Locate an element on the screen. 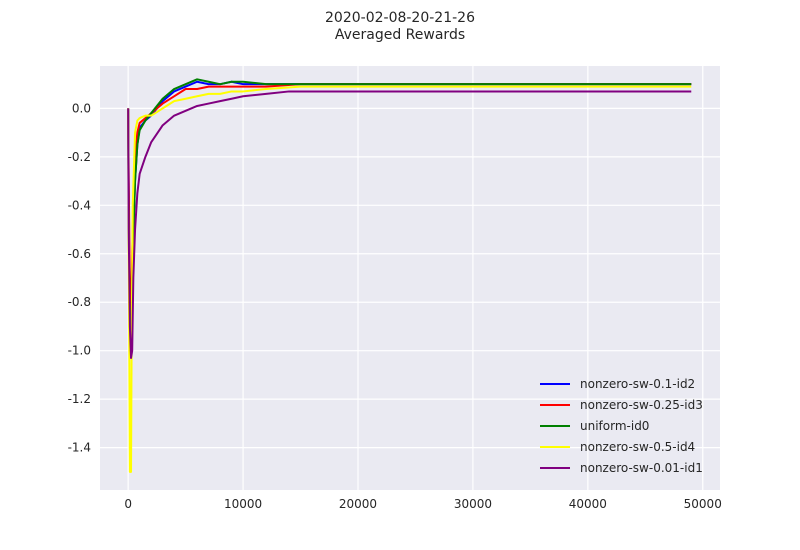 The height and width of the screenshot is (550, 800). legend-entry-label: nonzero-sw-0.1-id2 is located at coordinates (637, 384).